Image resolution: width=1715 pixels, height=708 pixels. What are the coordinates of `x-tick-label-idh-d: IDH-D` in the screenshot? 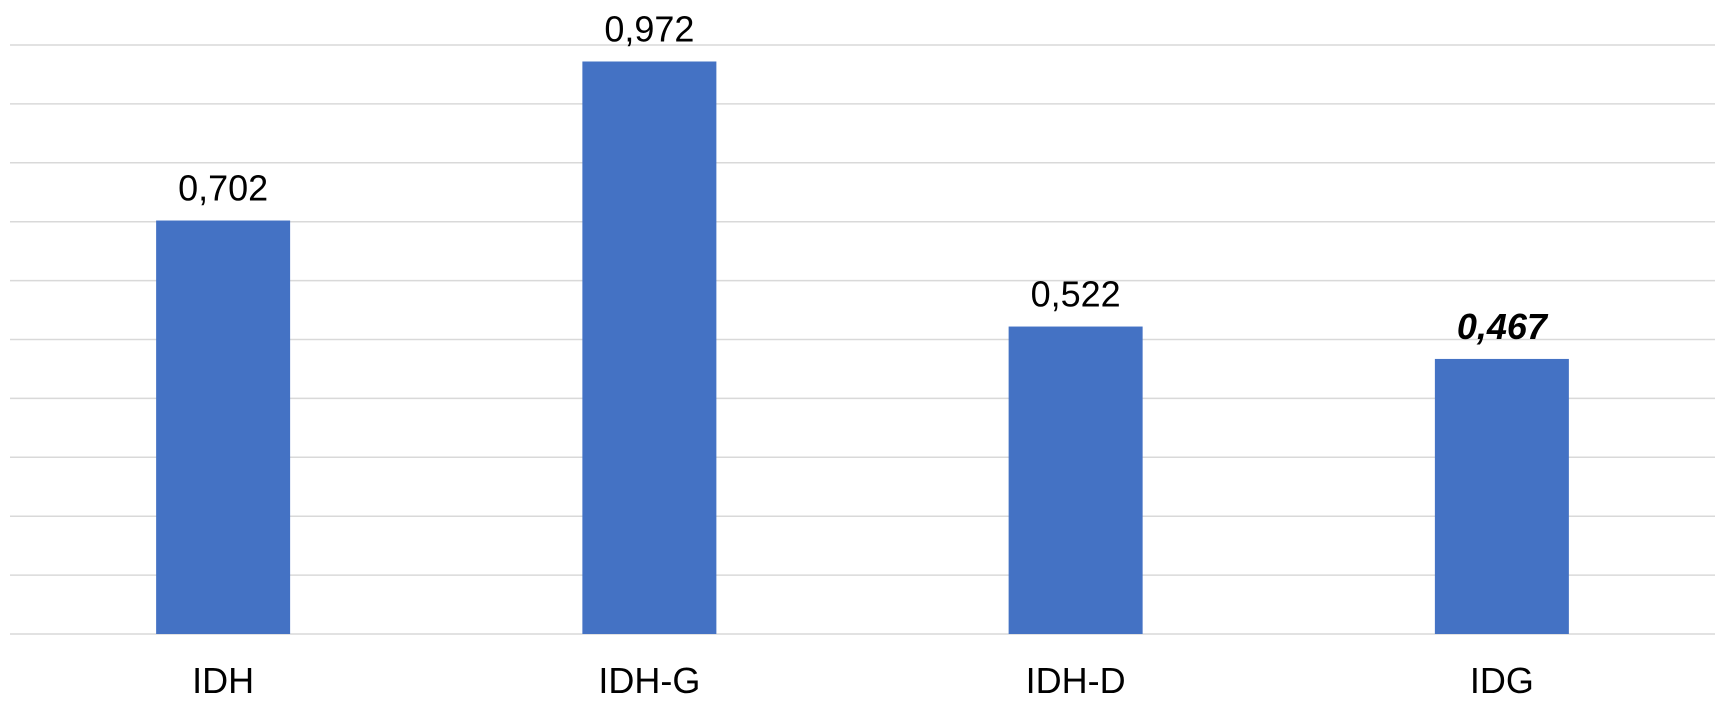 It's located at (1076, 680).